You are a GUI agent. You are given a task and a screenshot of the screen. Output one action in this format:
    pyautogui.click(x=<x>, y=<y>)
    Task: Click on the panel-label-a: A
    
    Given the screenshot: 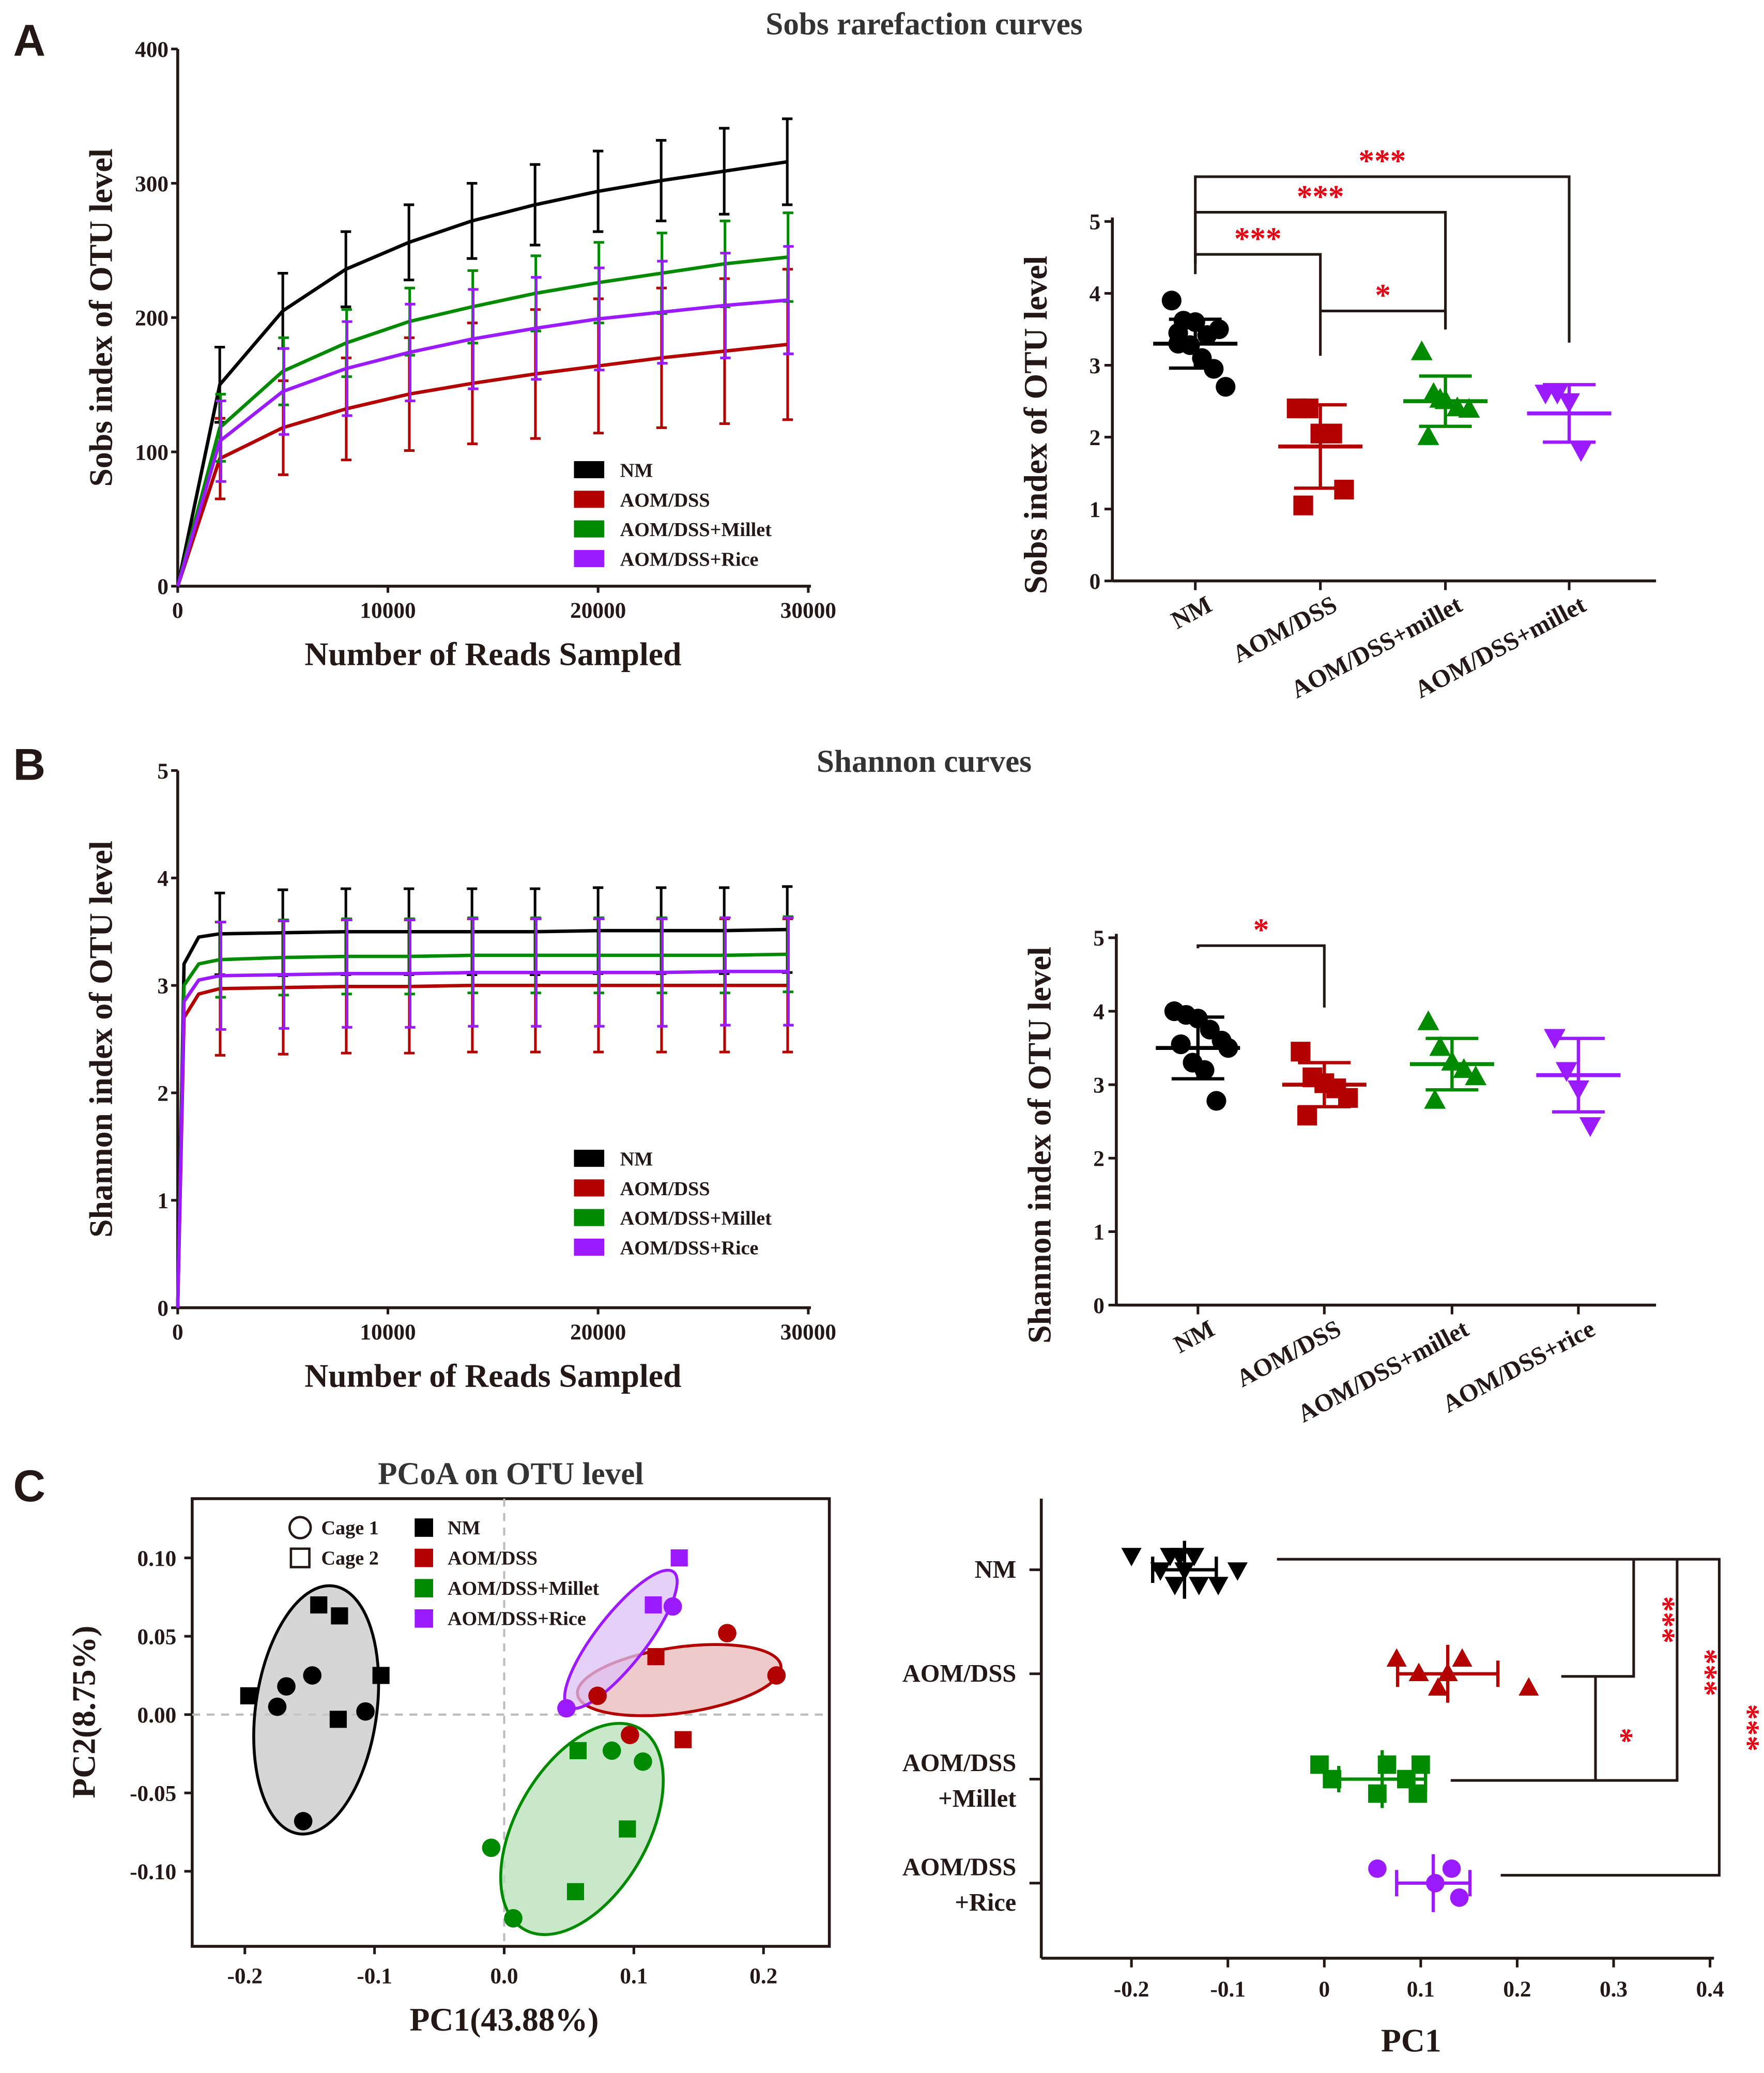 What is the action you would take?
    pyautogui.click(x=29, y=40)
    